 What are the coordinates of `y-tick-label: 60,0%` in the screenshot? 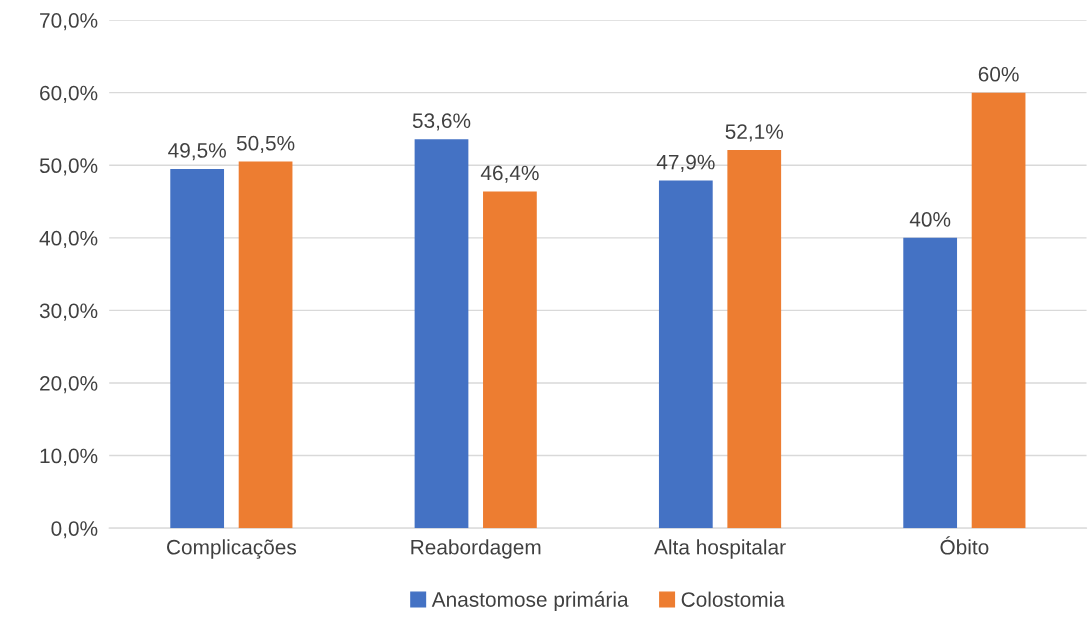 It's located at (69, 94).